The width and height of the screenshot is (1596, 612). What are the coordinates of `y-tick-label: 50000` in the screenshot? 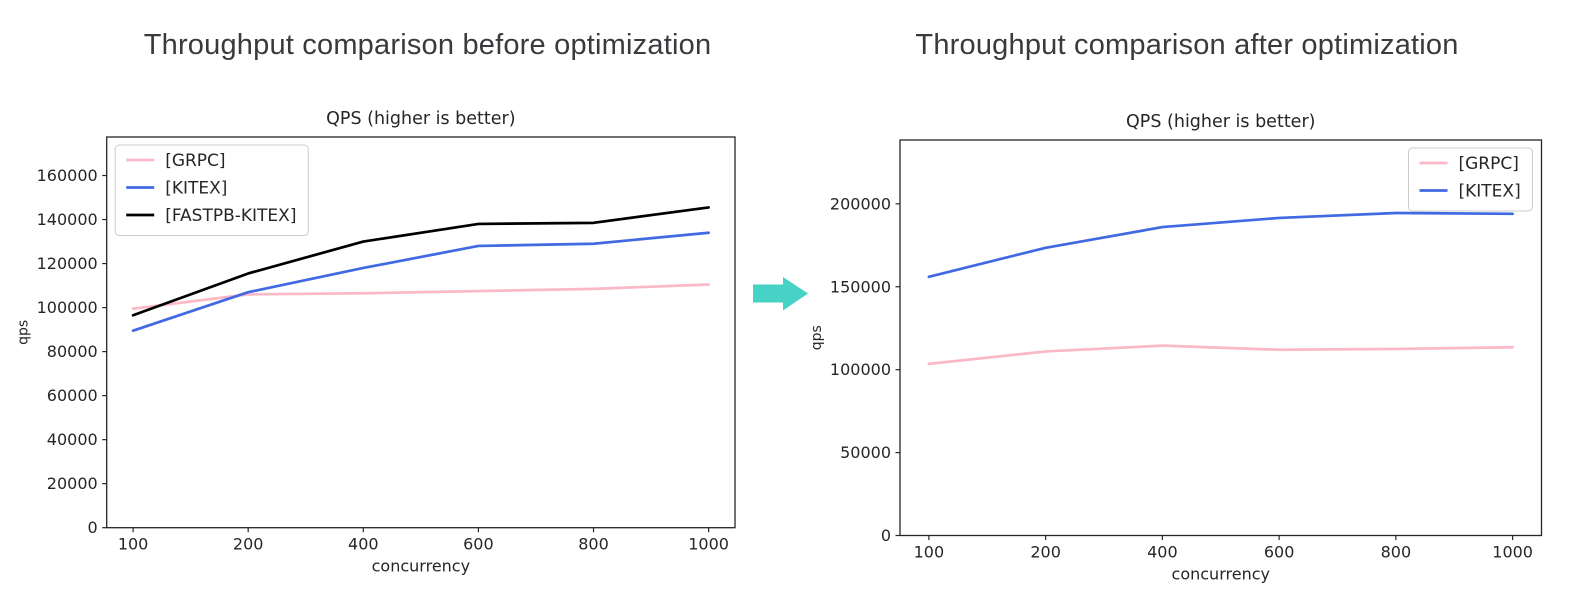 It's located at (865, 452).